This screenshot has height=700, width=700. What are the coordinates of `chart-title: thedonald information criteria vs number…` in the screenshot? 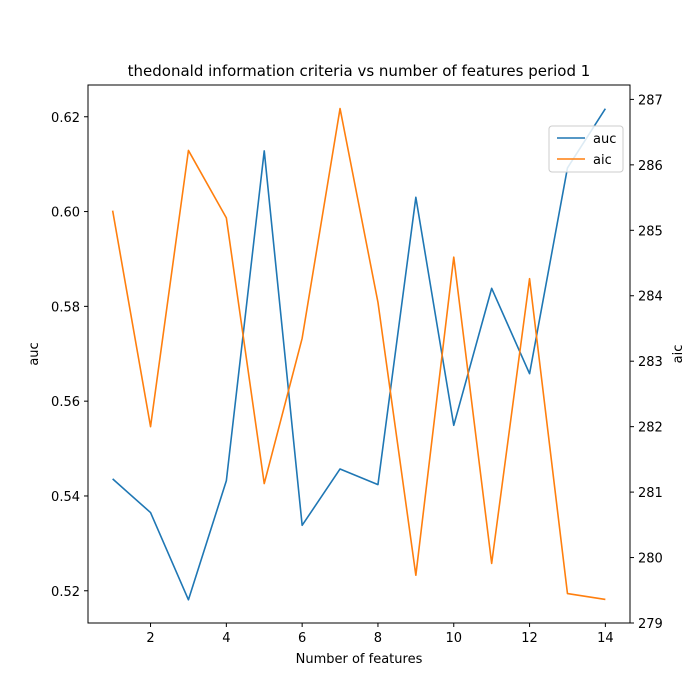 It's located at (359, 71).